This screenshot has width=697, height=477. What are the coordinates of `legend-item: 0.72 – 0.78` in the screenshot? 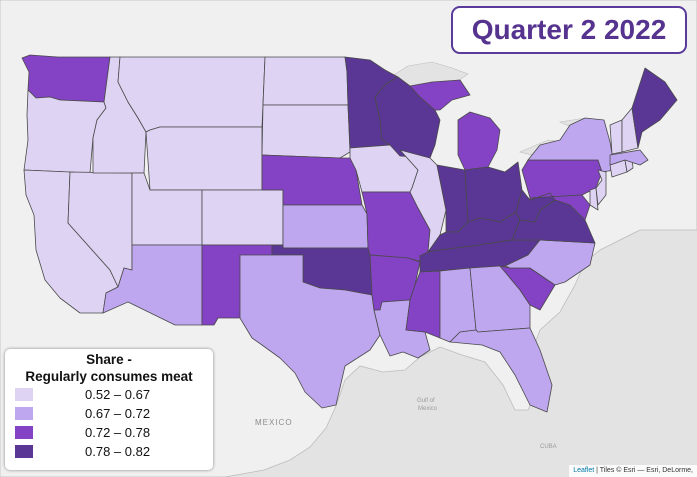 It's located at (109, 432).